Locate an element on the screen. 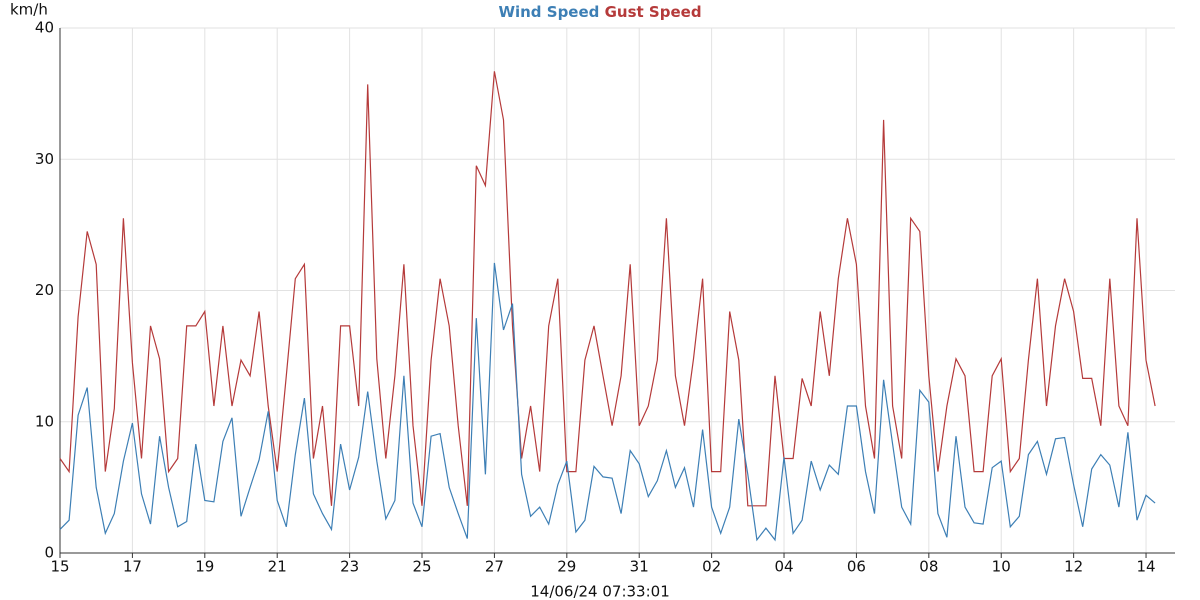 This screenshot has height=600, width=1200. x-tick-label: 21 is located at coordinates (277, 567).